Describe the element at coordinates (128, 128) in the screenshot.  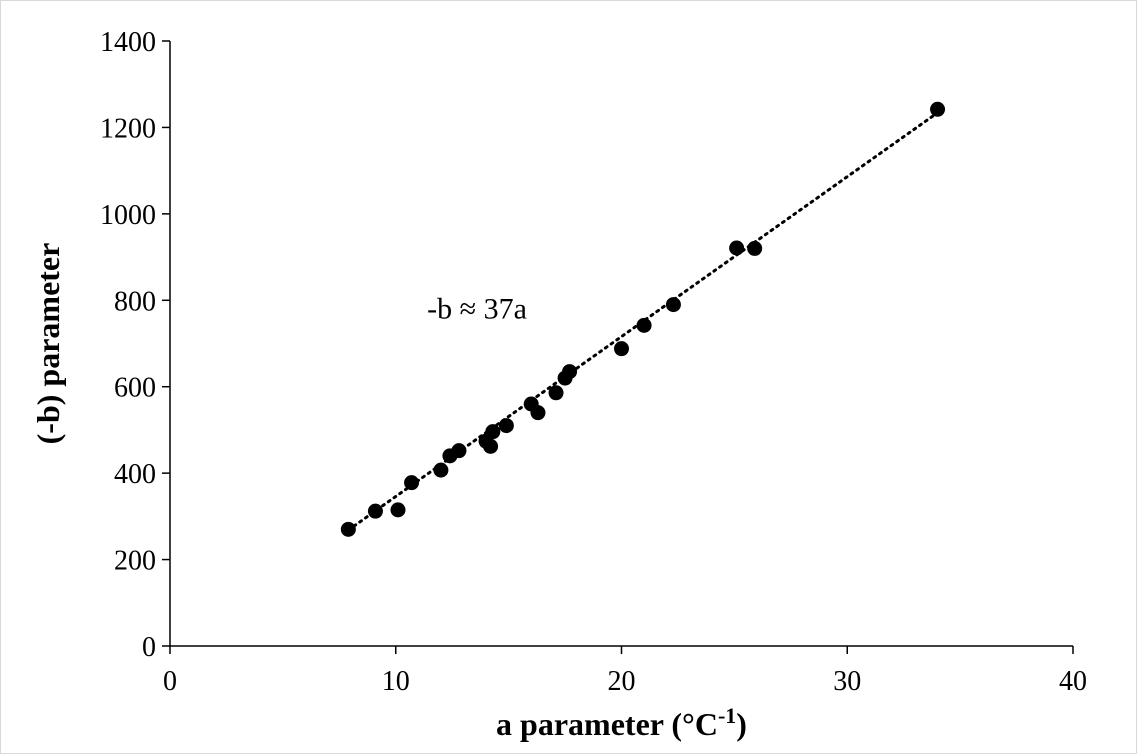
I see `y-tick-label: 1200` at that location.